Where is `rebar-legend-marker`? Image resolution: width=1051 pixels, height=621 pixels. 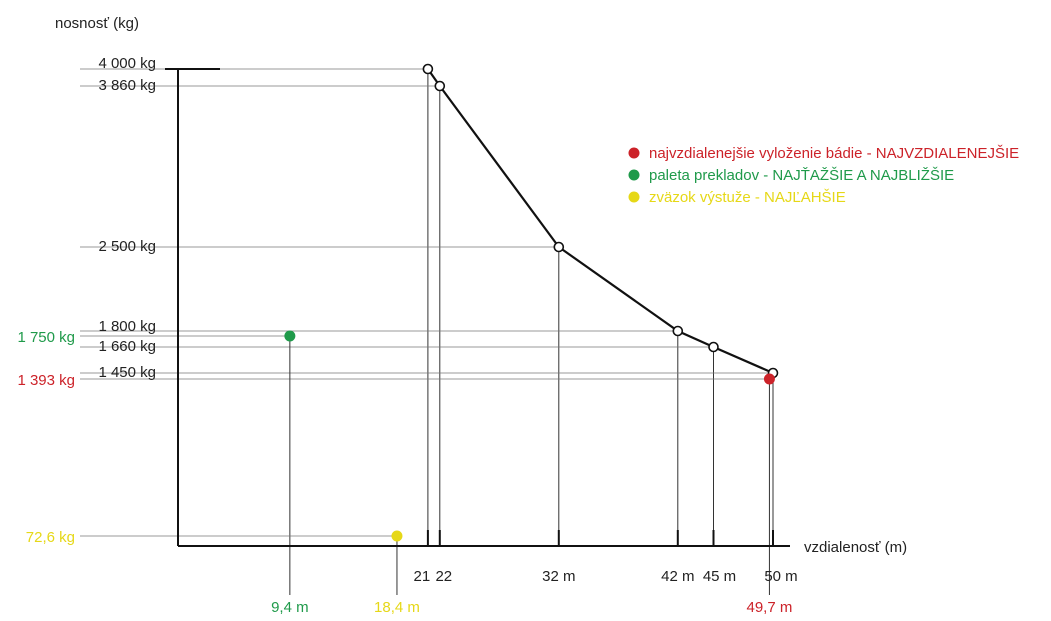
rebar-legend-marker is located at coordinates (634, 197).